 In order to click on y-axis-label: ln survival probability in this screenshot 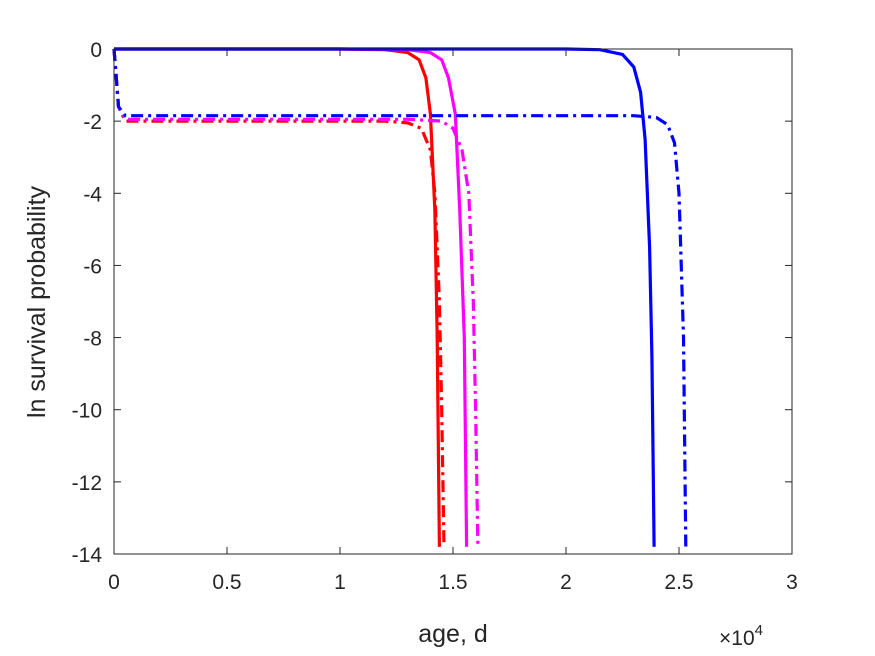, I will do `click(37, 301)`.